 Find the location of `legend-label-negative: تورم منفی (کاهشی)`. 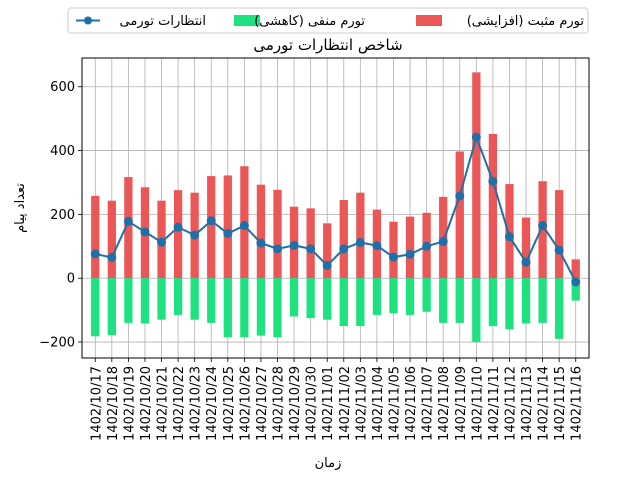

legend-label-negative: تورم منفی (کاهشی) is located at coordinates (309, 21).